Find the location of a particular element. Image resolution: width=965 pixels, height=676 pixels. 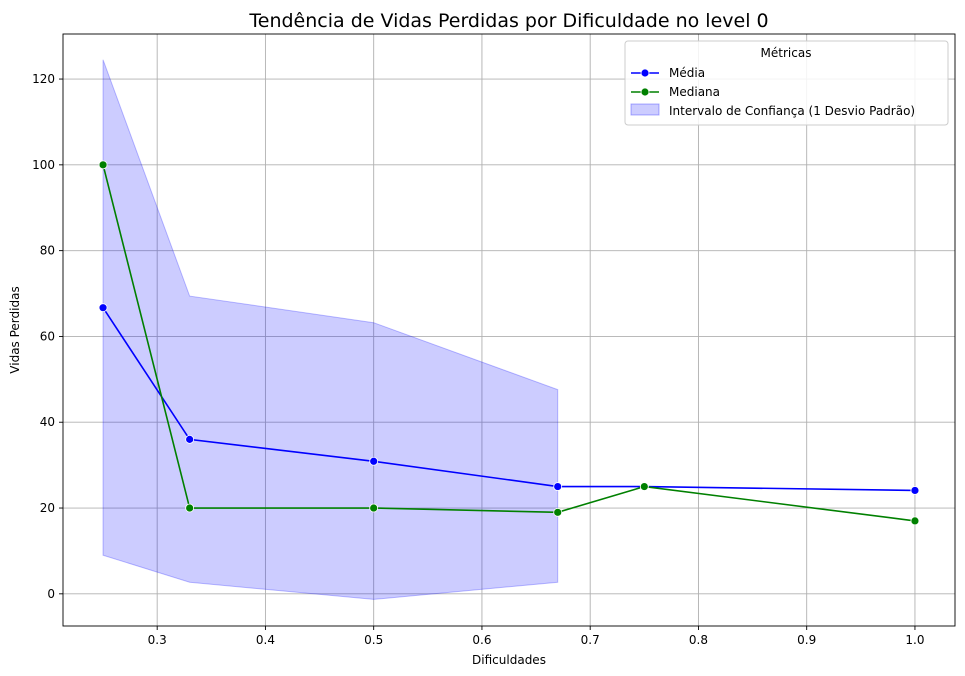

y-axis-ticks: 0 20 40 60 80 100 120 is located at coordinates (47, 336).